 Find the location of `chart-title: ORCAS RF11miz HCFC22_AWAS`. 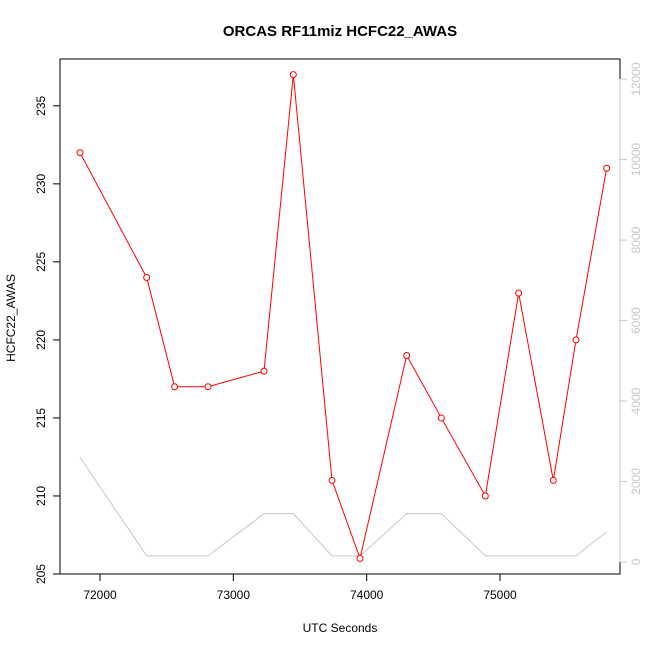

chart-title: ORCAS RF11miz HCFC22_AWAS is located at coordinates (340, 31).